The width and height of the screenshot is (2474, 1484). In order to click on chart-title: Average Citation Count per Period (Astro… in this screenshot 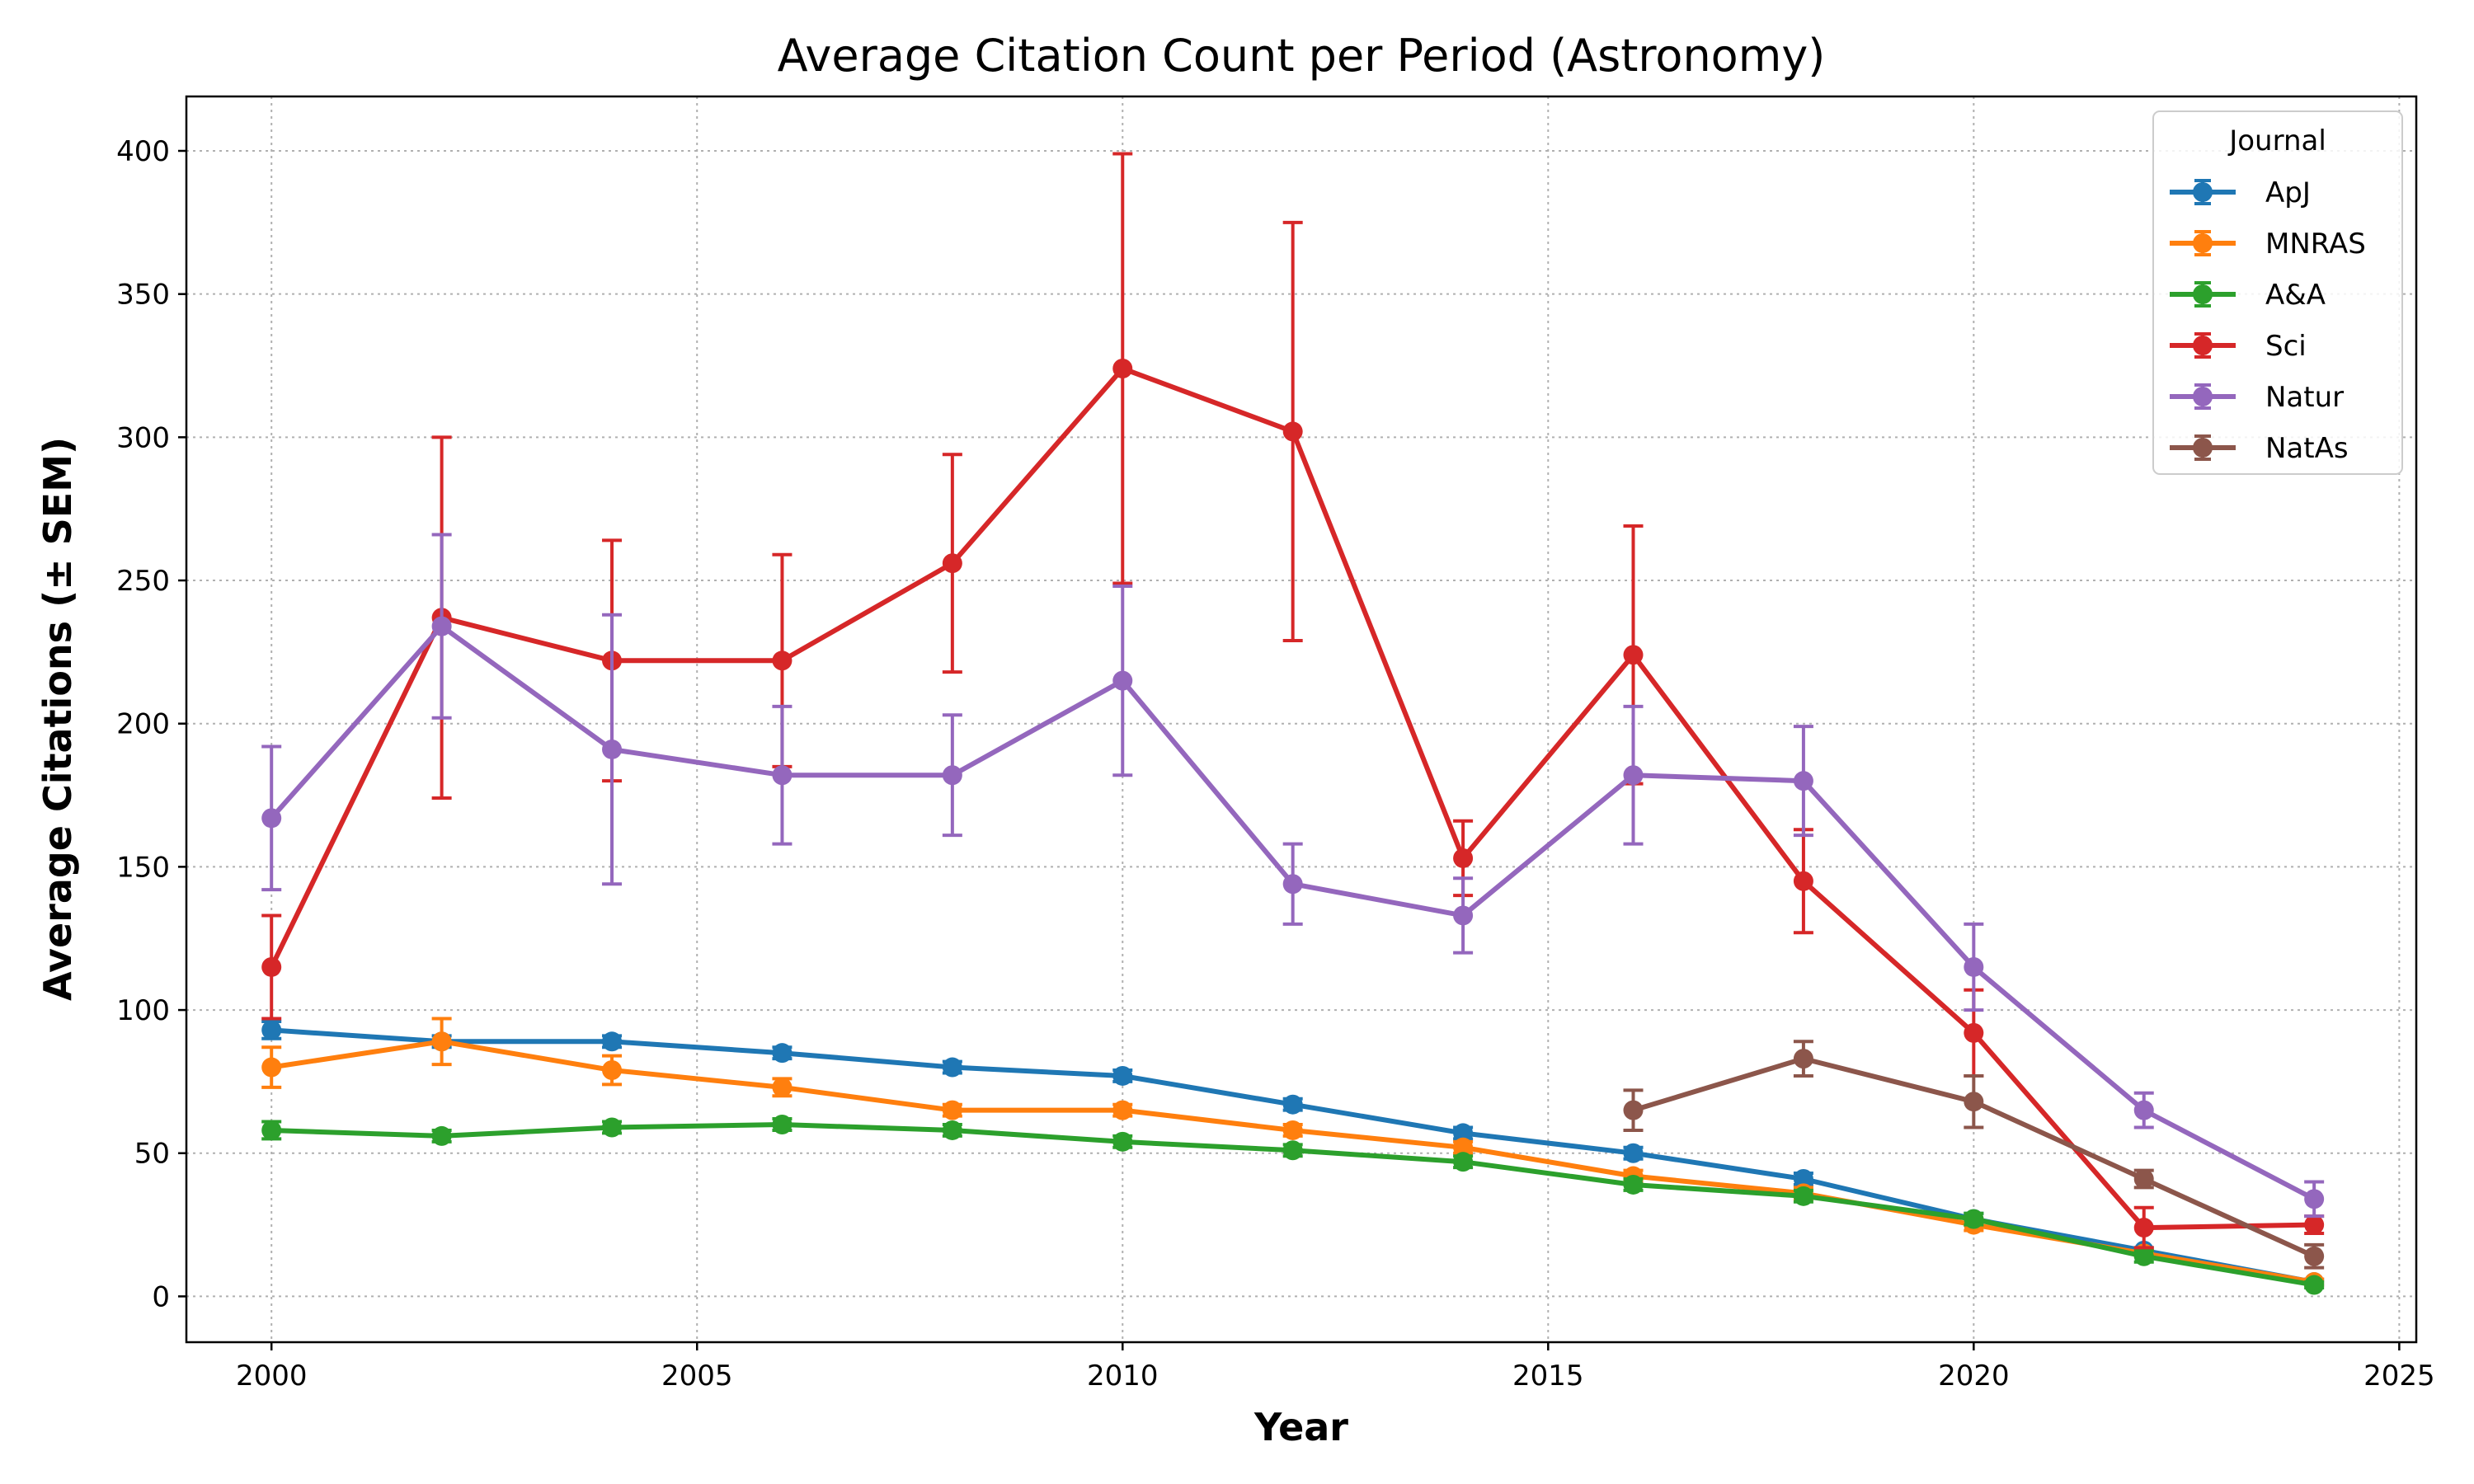, I will do `click(1302, 56)`.